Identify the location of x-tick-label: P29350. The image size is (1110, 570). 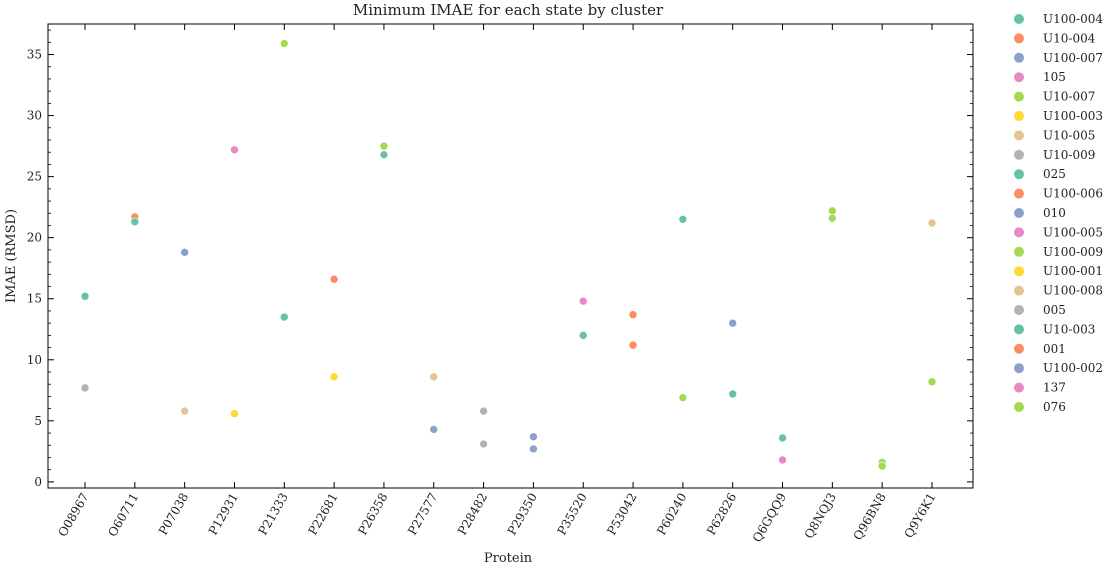
(522, 514).